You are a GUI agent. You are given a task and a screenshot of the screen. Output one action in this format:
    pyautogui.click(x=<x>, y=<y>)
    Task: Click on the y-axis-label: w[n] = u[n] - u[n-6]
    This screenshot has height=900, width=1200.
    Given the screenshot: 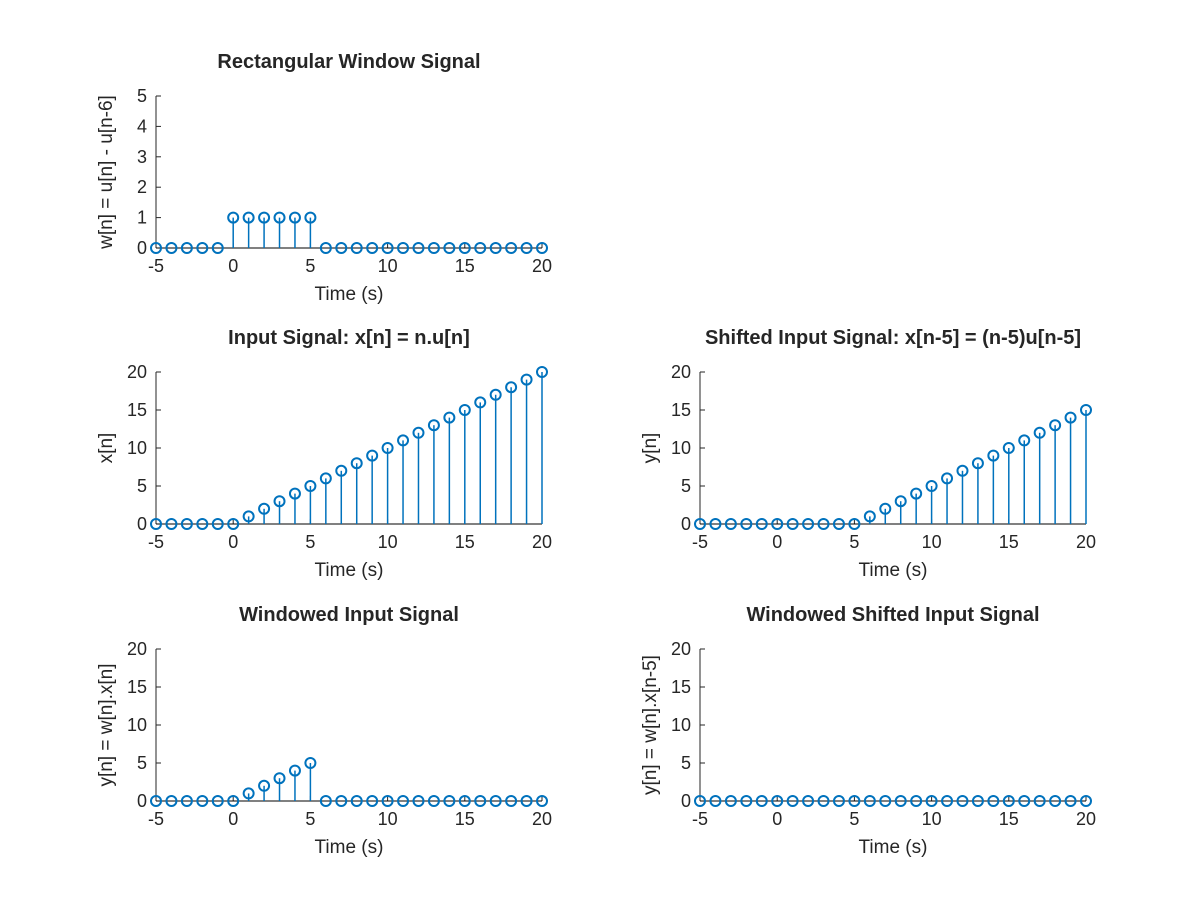 What is the action you would take?
    pyautogui.click(x=106, y=172)
    